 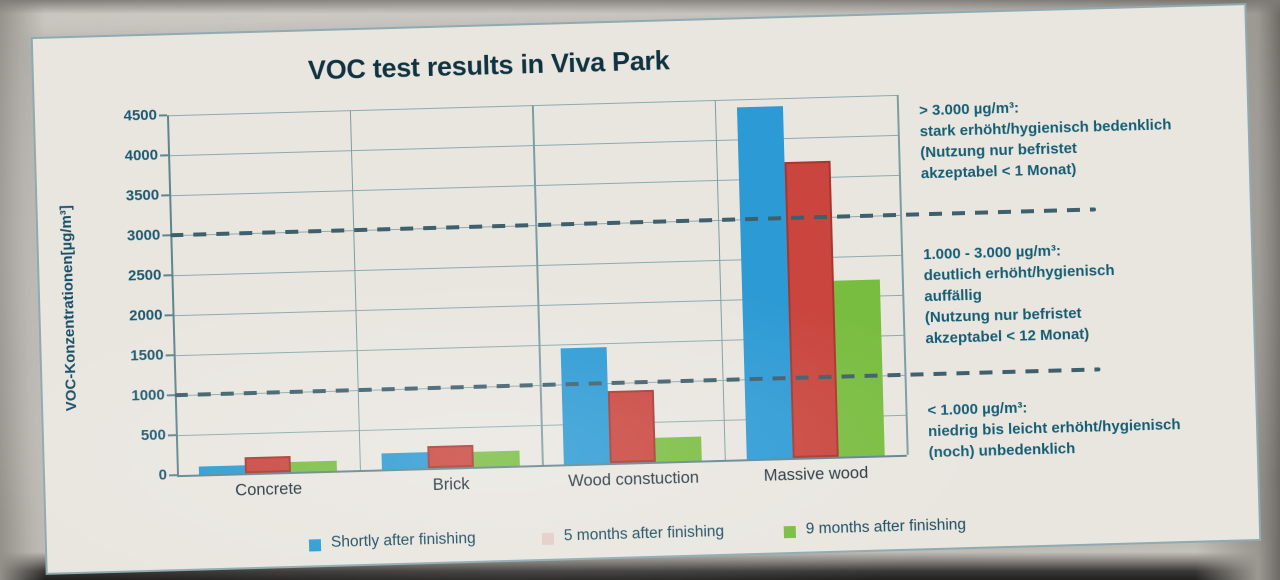 What do you see at coordinates (140, 115) in the screenshot?
I see `y-tick-label-4500: 4500` at bounding box center [140, 115].